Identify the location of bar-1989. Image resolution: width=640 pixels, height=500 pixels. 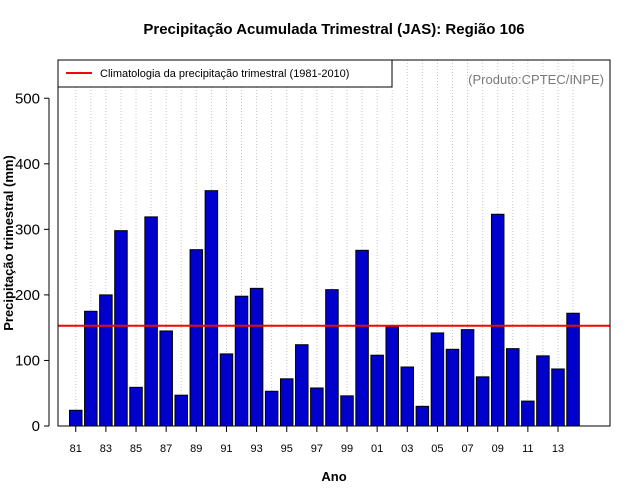
(196, 338).